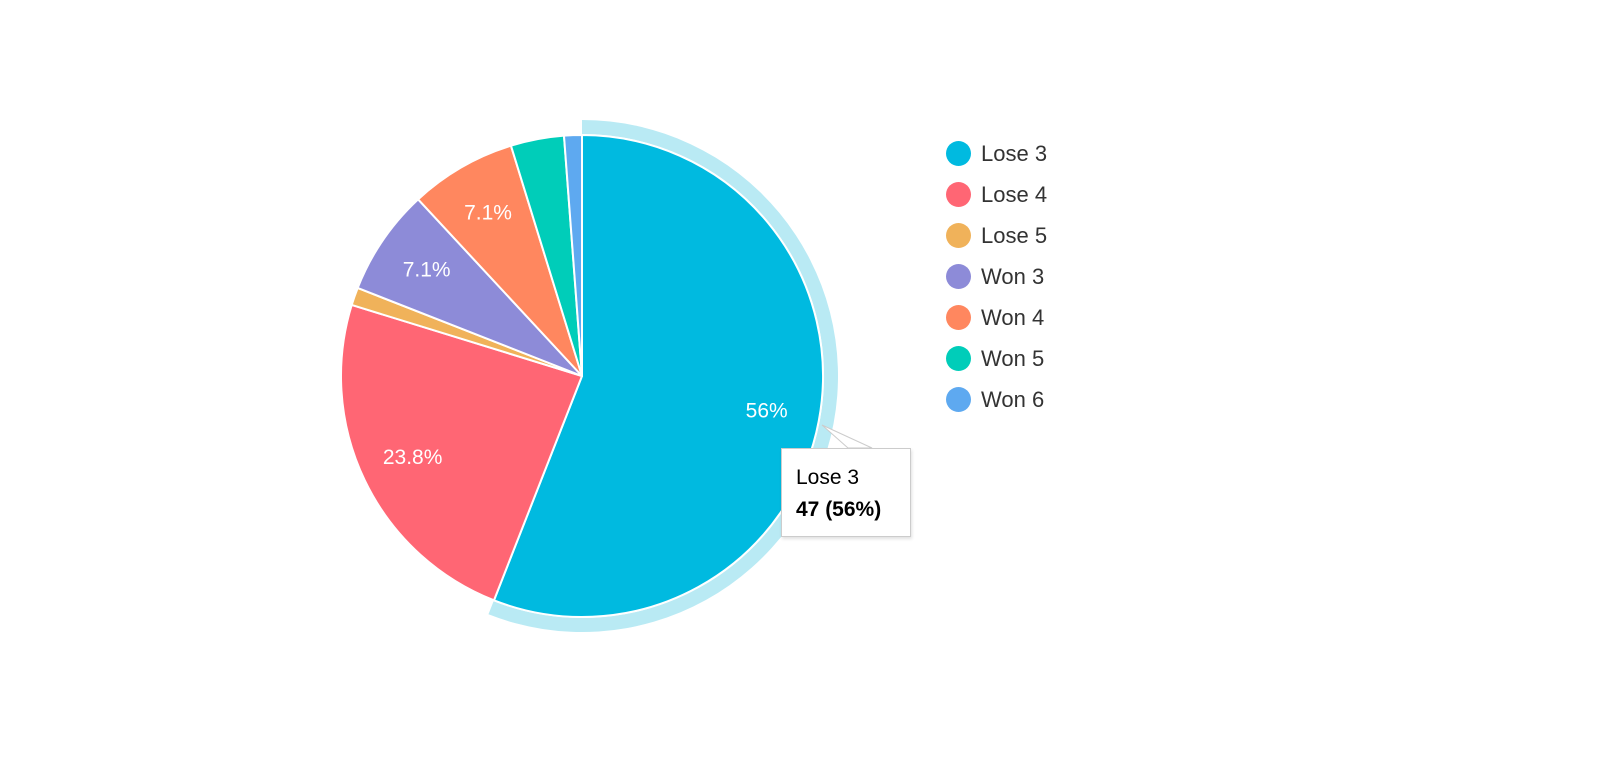  What do you see at coordinates (767, 410) in the screenshot?
I see `slice-label-lose-3: 56%` at bounding box center [767, 410].